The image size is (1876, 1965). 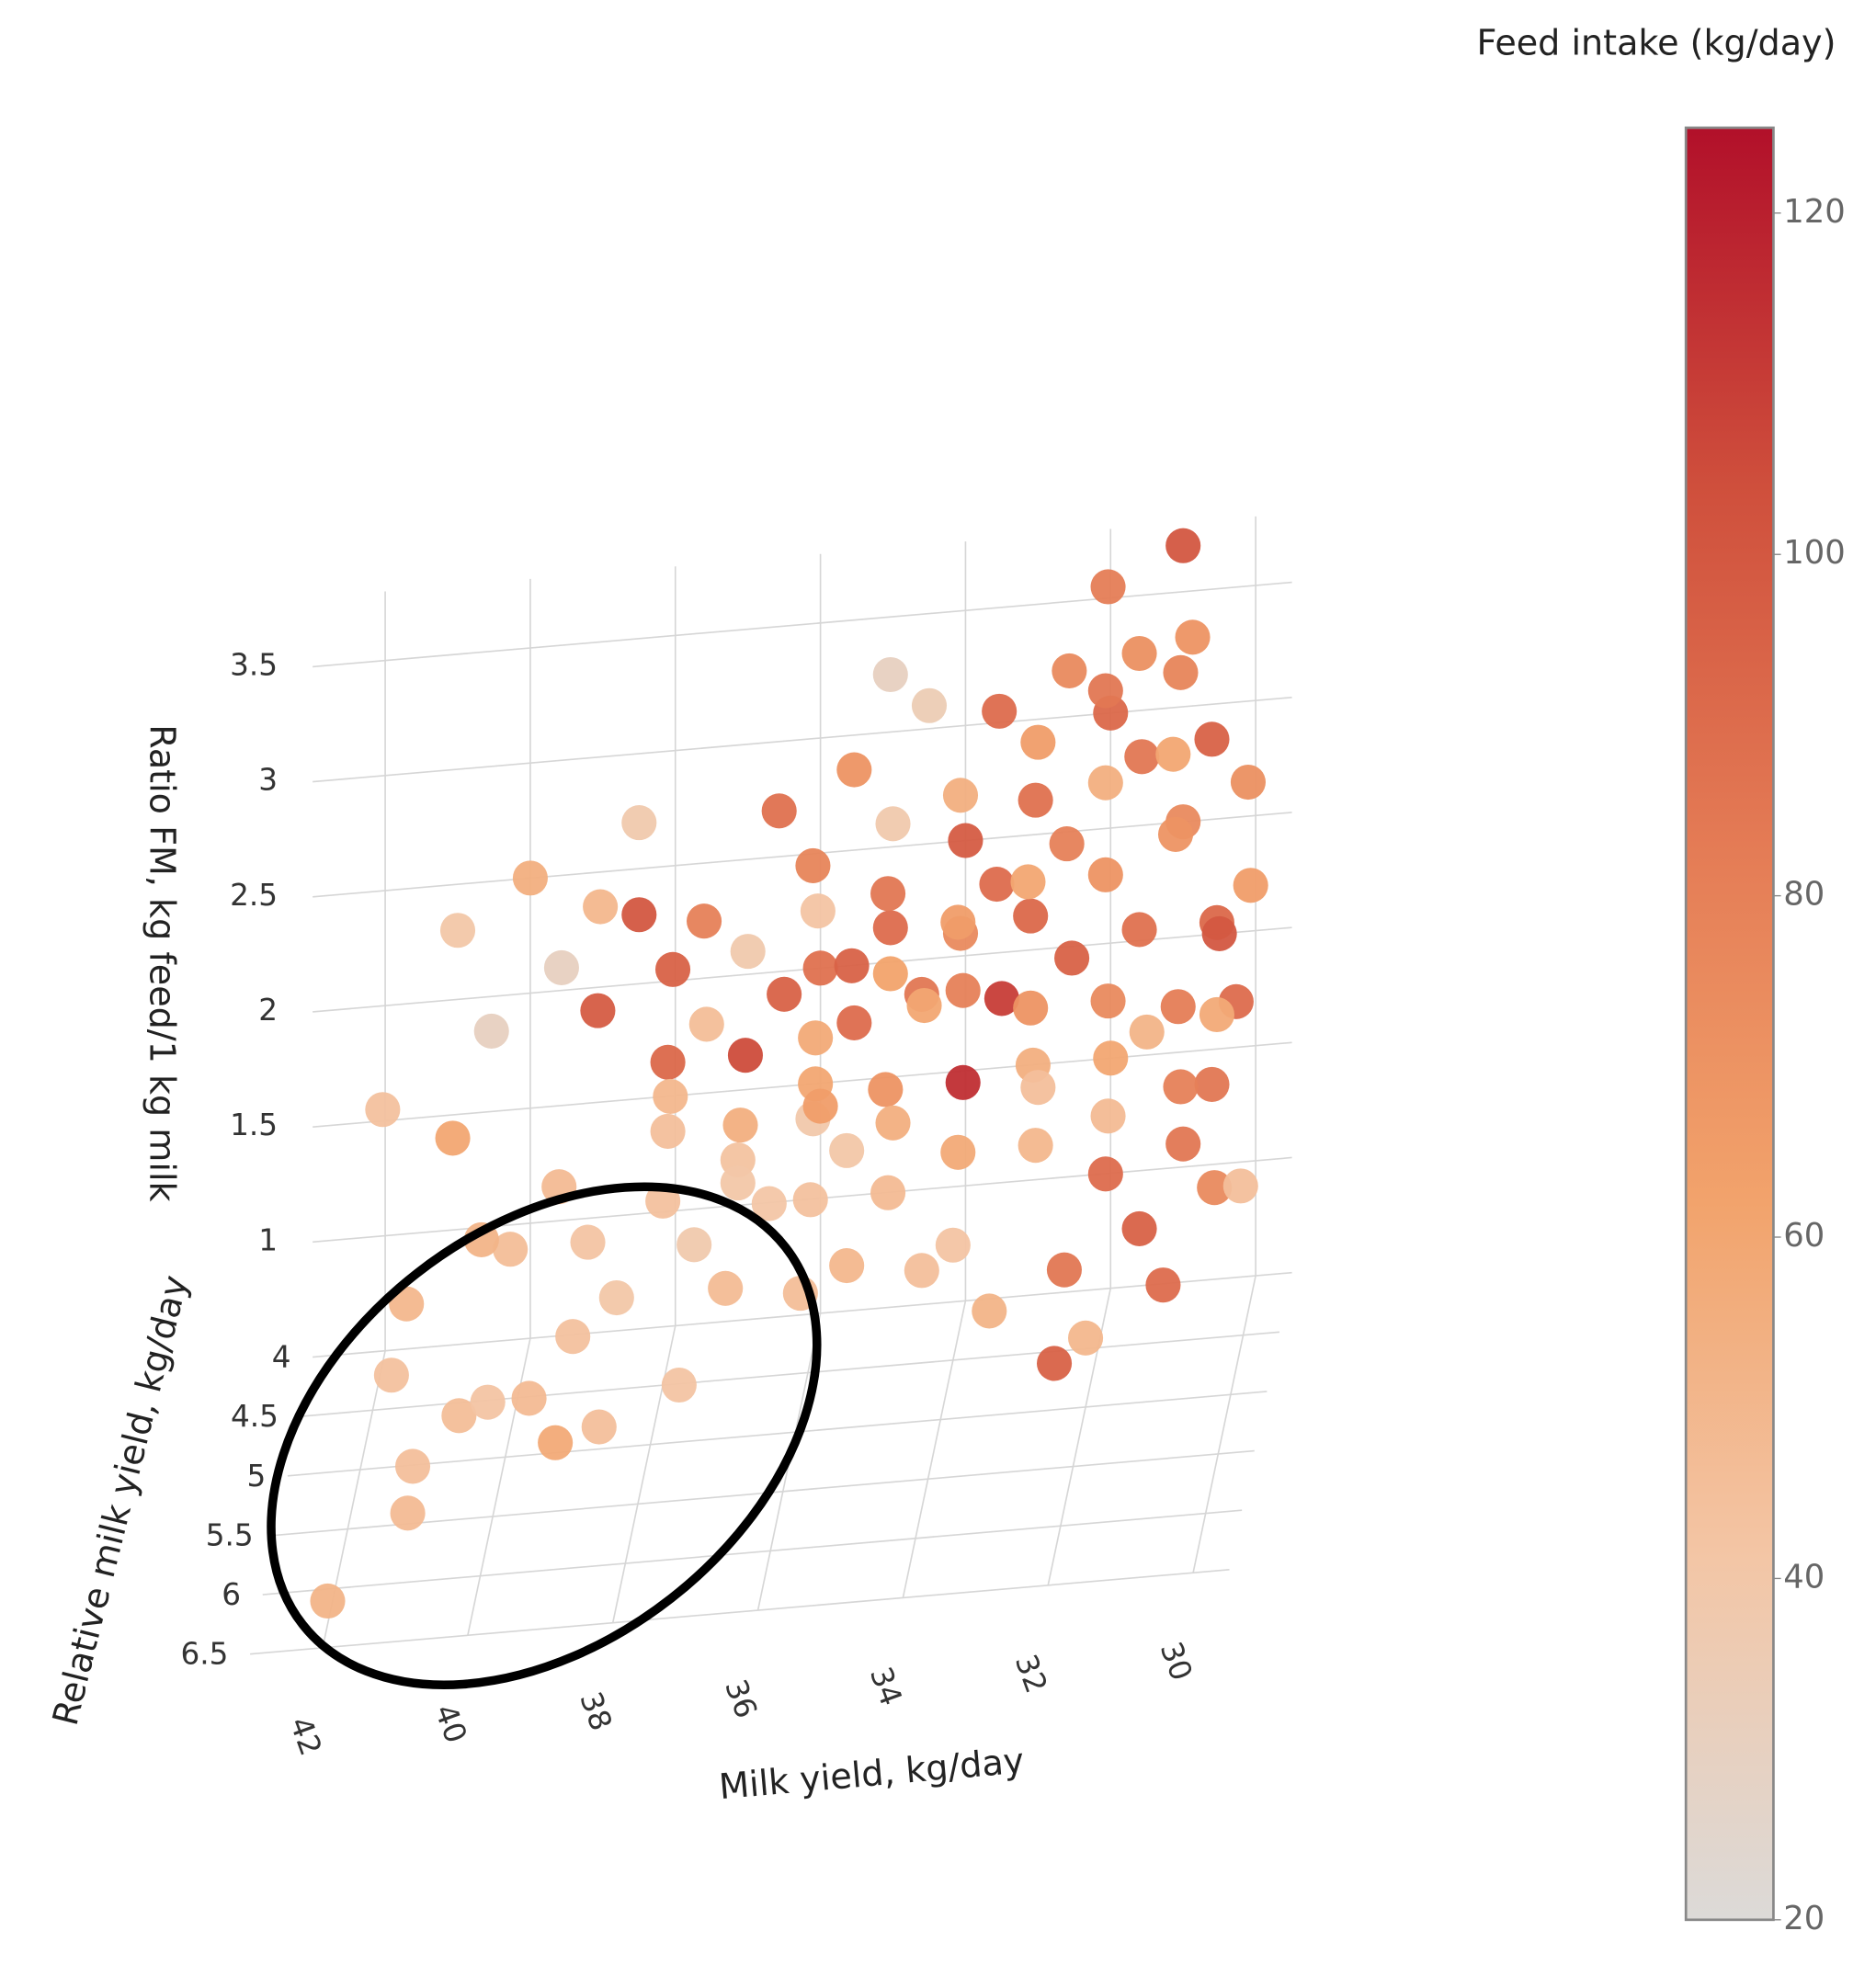 I want to click on colorbar-tick-label: 20, so click(x=1804, y=1918).